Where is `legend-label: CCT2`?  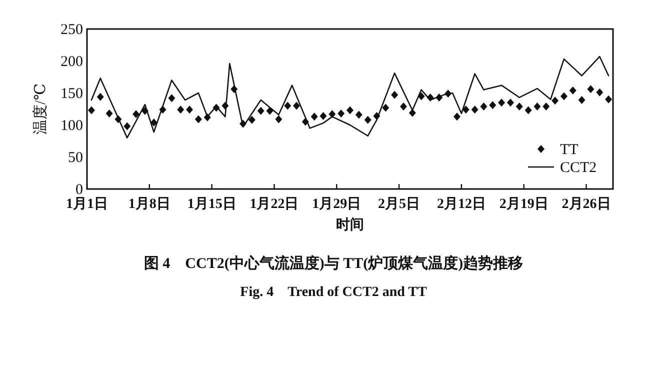 legend-label: CCT2 is located at coordinates (578, 168).